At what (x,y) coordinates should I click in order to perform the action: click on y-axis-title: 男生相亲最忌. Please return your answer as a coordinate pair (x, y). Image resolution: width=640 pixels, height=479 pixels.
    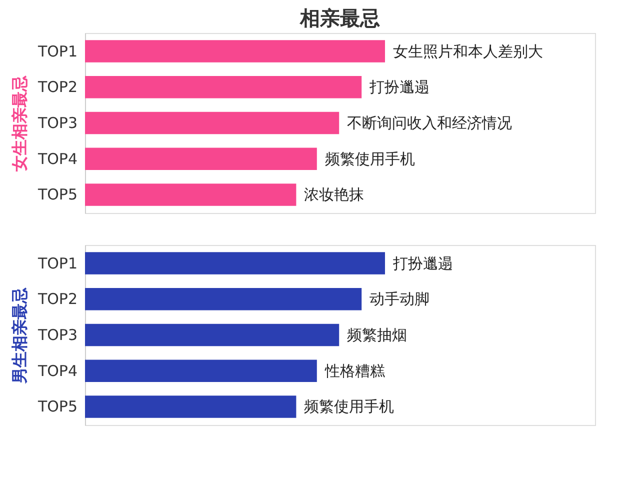
    Looking at the image, I should click on (19, 336).